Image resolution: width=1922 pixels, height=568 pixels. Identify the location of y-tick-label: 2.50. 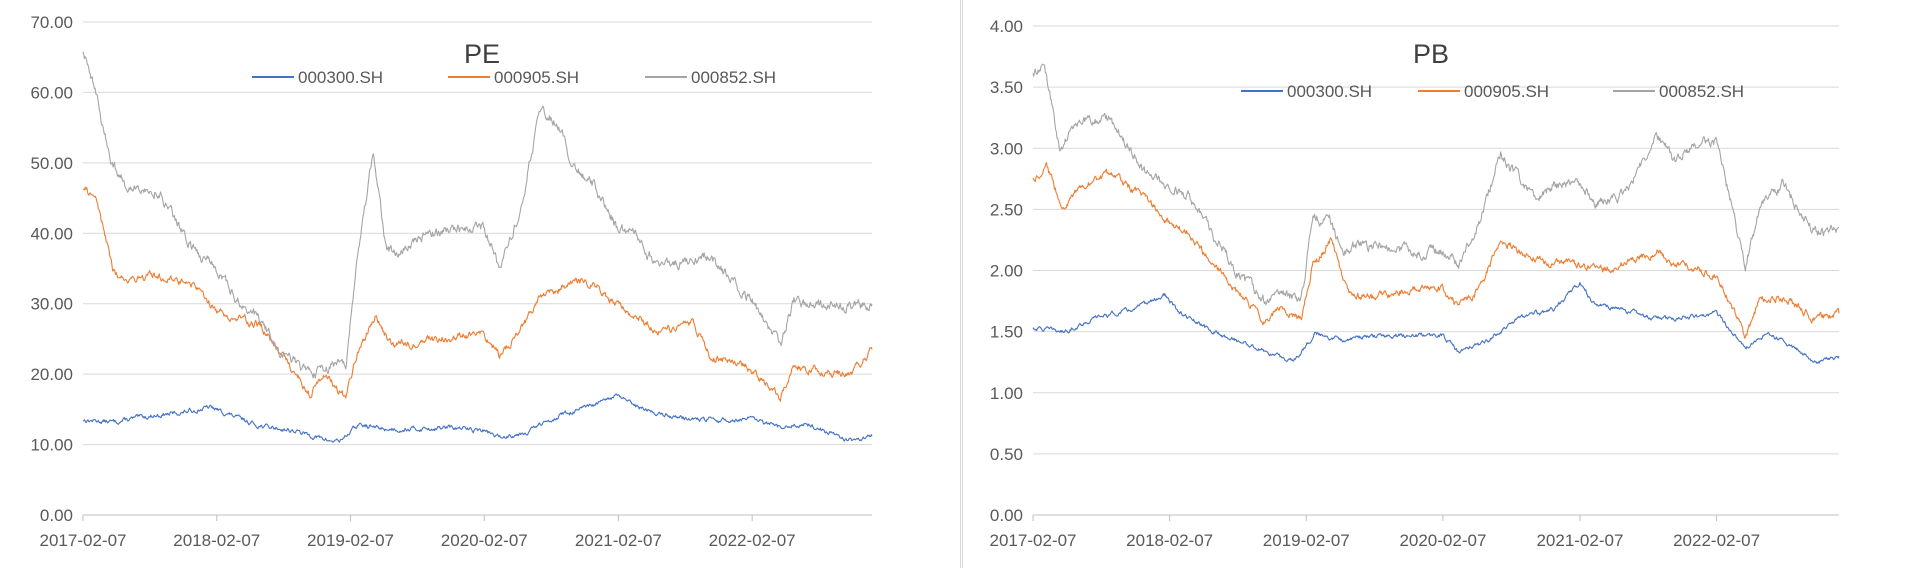
(1006, 209).